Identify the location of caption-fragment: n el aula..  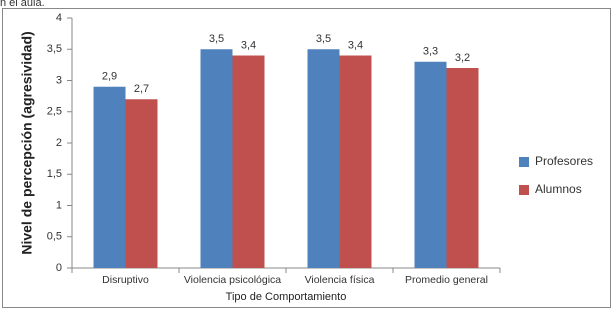
(22, 4).